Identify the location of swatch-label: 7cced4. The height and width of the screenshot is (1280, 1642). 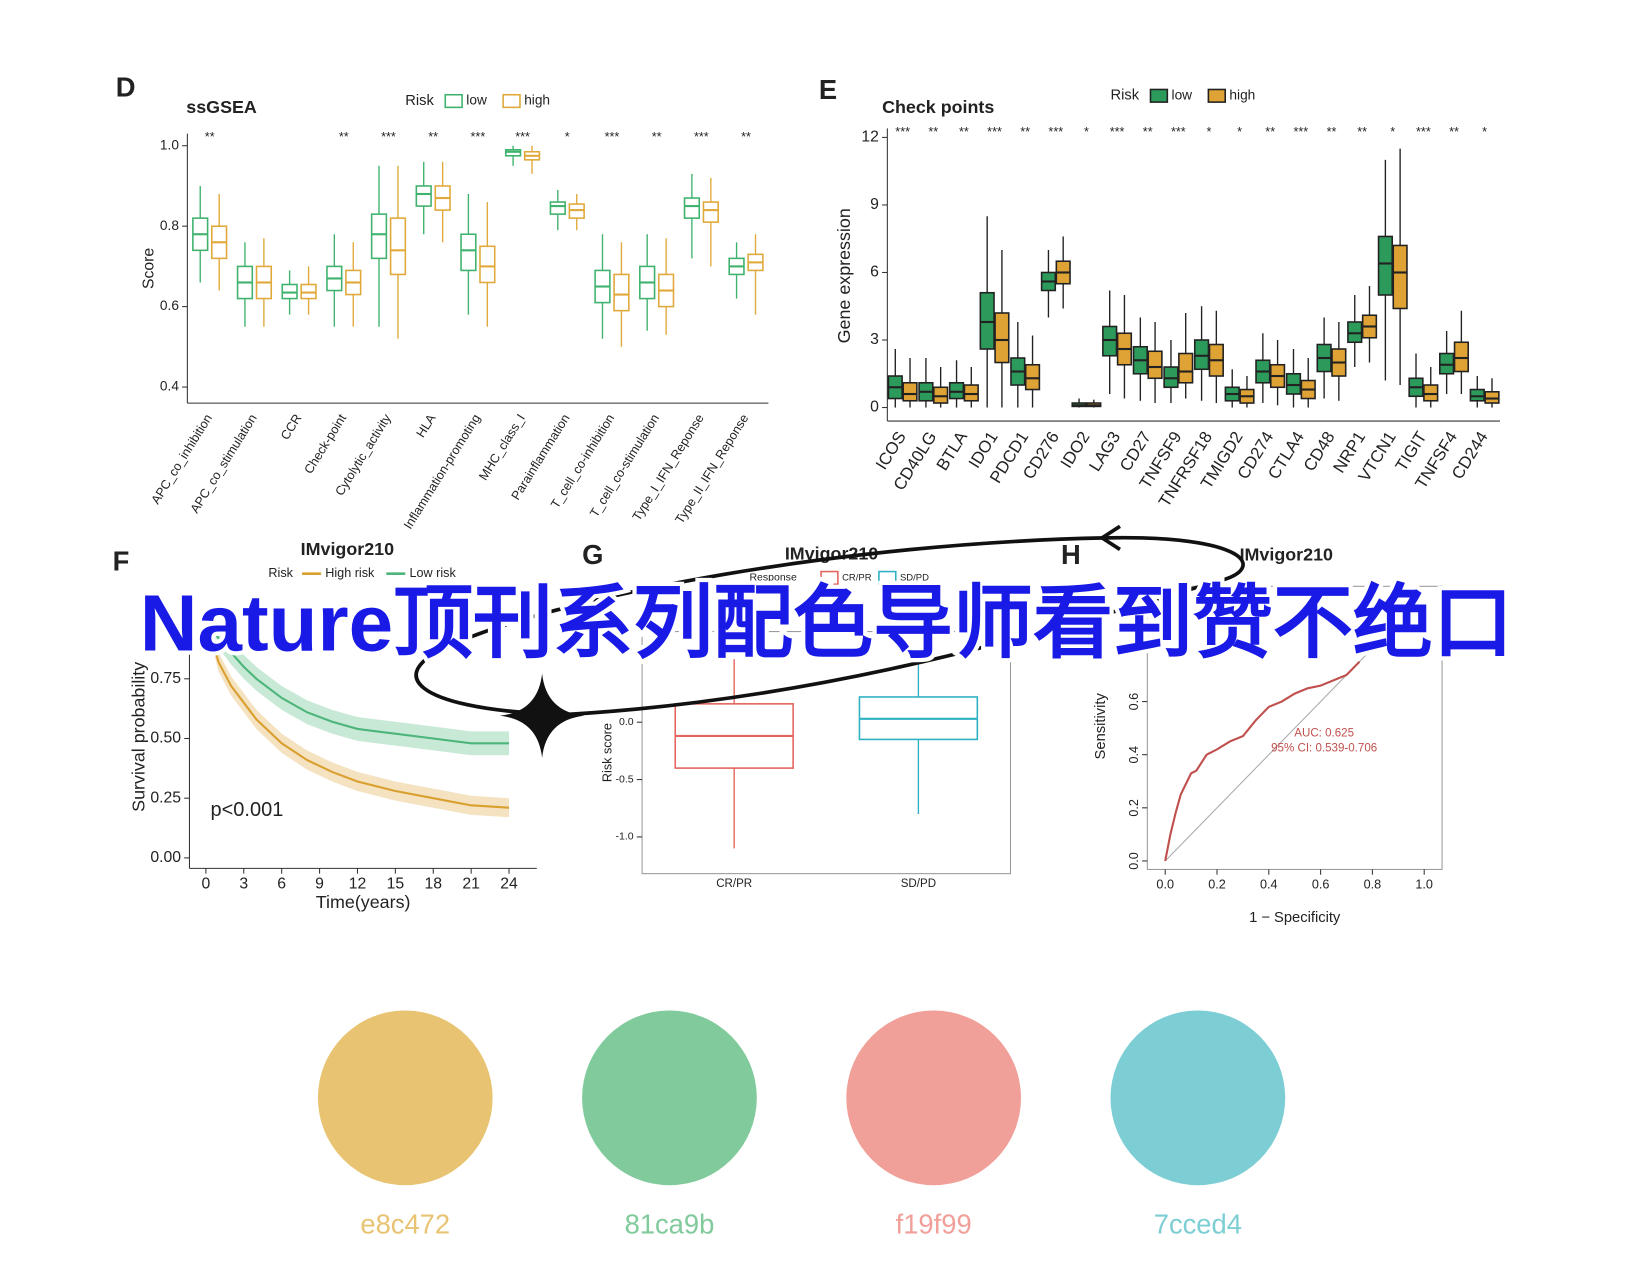
(1198, 1224).